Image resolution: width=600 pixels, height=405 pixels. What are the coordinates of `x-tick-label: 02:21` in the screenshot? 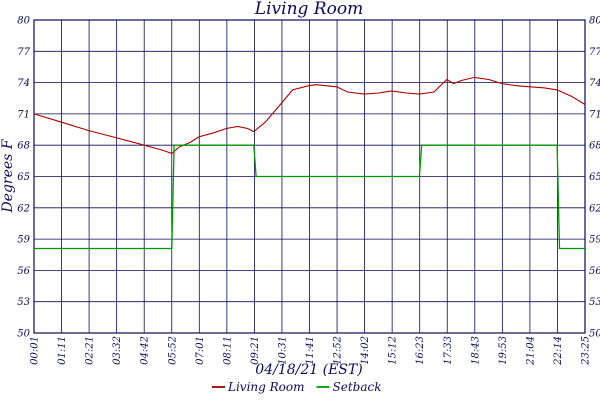 It's located at (90, 350).